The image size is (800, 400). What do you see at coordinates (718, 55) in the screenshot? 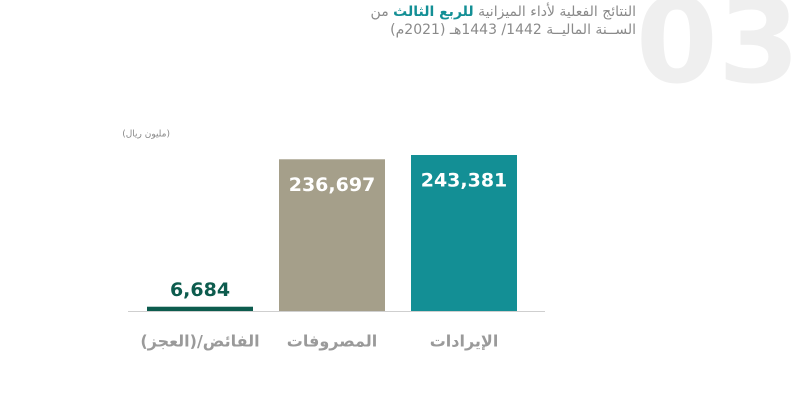
I see `section-number: 03` at bounding box center [718, 55].